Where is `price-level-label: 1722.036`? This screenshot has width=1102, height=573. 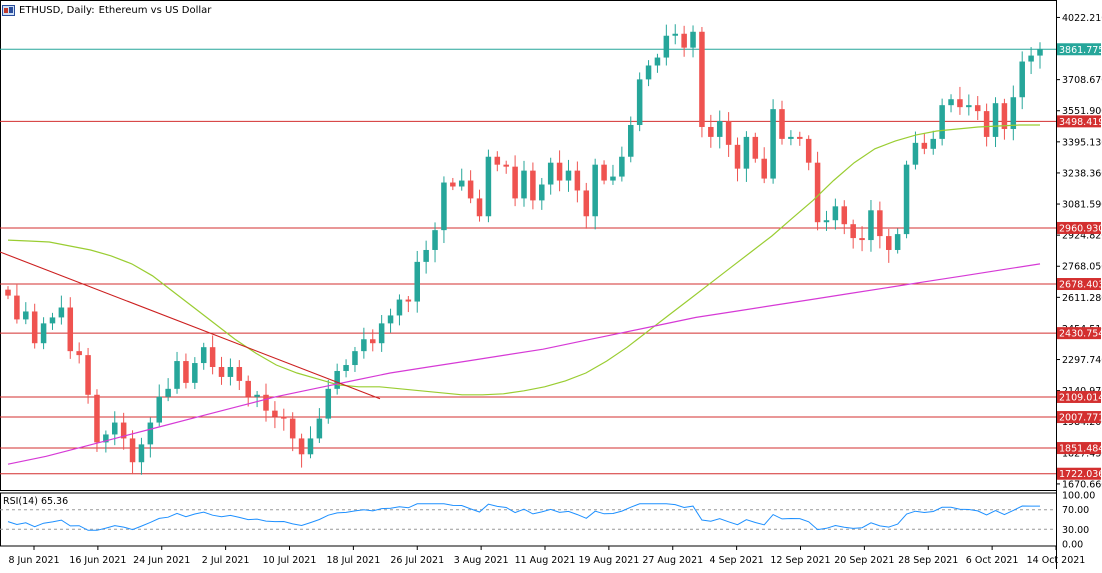 price-level-label: 1722.036 is located at coordinates (1080, 474).